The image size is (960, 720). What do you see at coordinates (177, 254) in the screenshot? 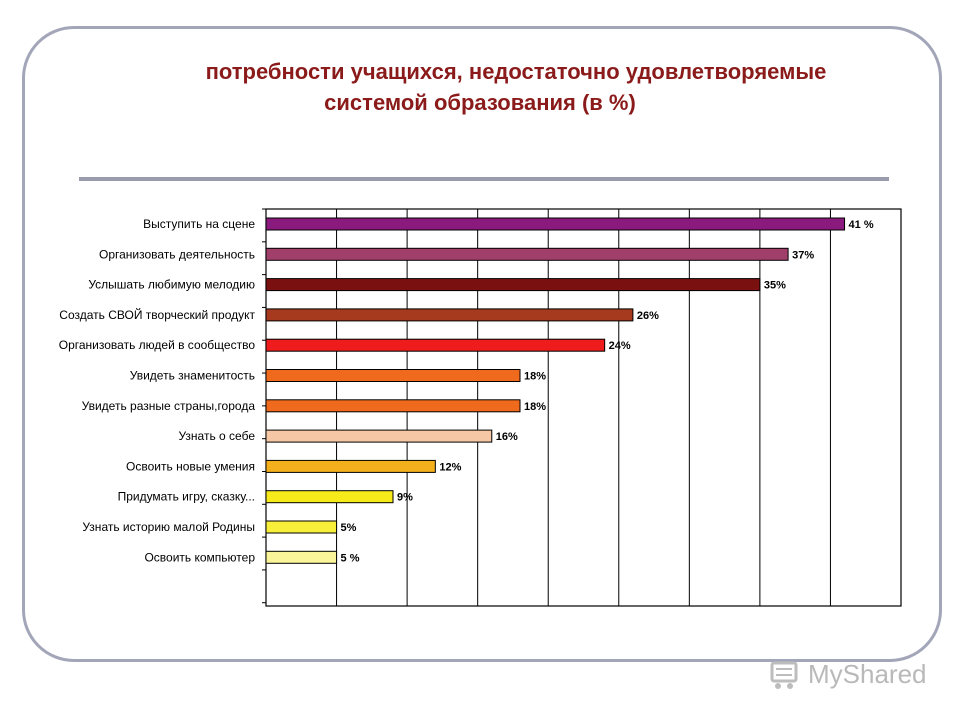
I see `category-label: Организовать деятельность` at bounding box center [177, 254].